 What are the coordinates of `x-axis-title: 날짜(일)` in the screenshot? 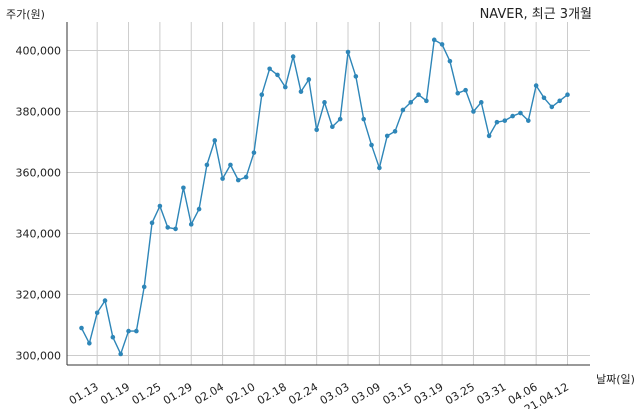 It's located at (615, 379).